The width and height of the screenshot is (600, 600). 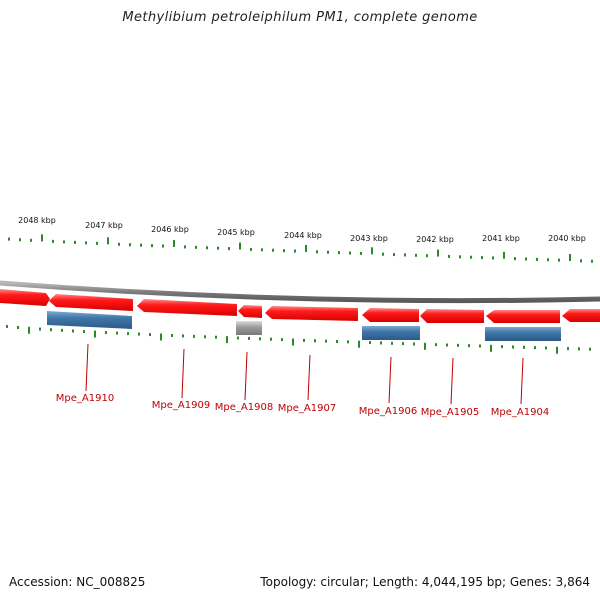 I want to click on gene-label: Mpe_A1909, so click(x=181, y=405).